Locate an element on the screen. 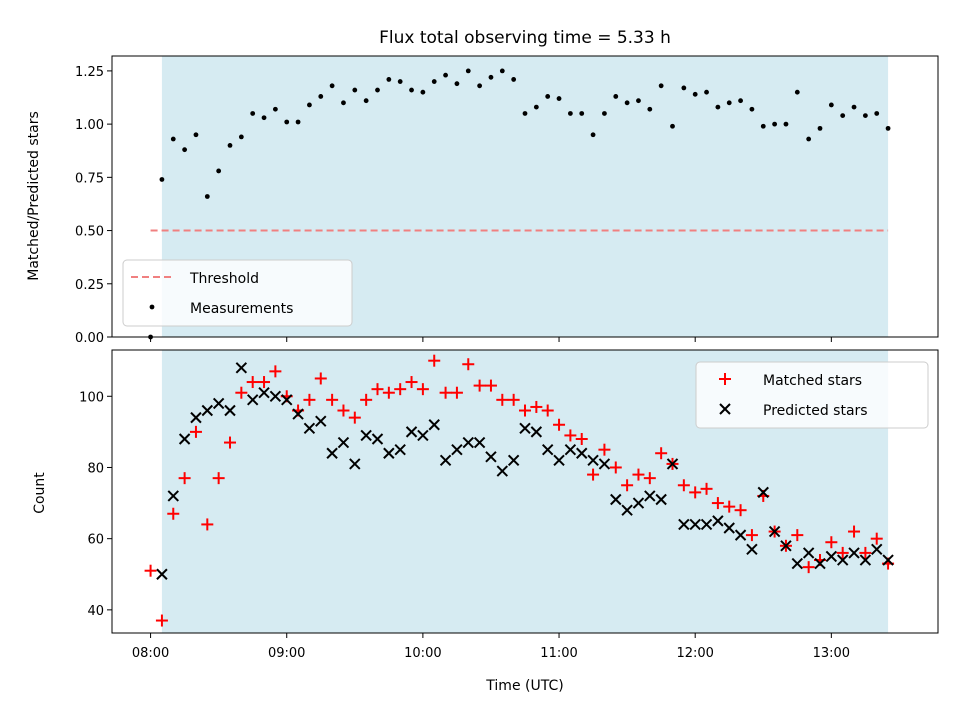 The image size is (960, 720). bottom-xtick-label: 12:00 is located at coordinates (694, 653).